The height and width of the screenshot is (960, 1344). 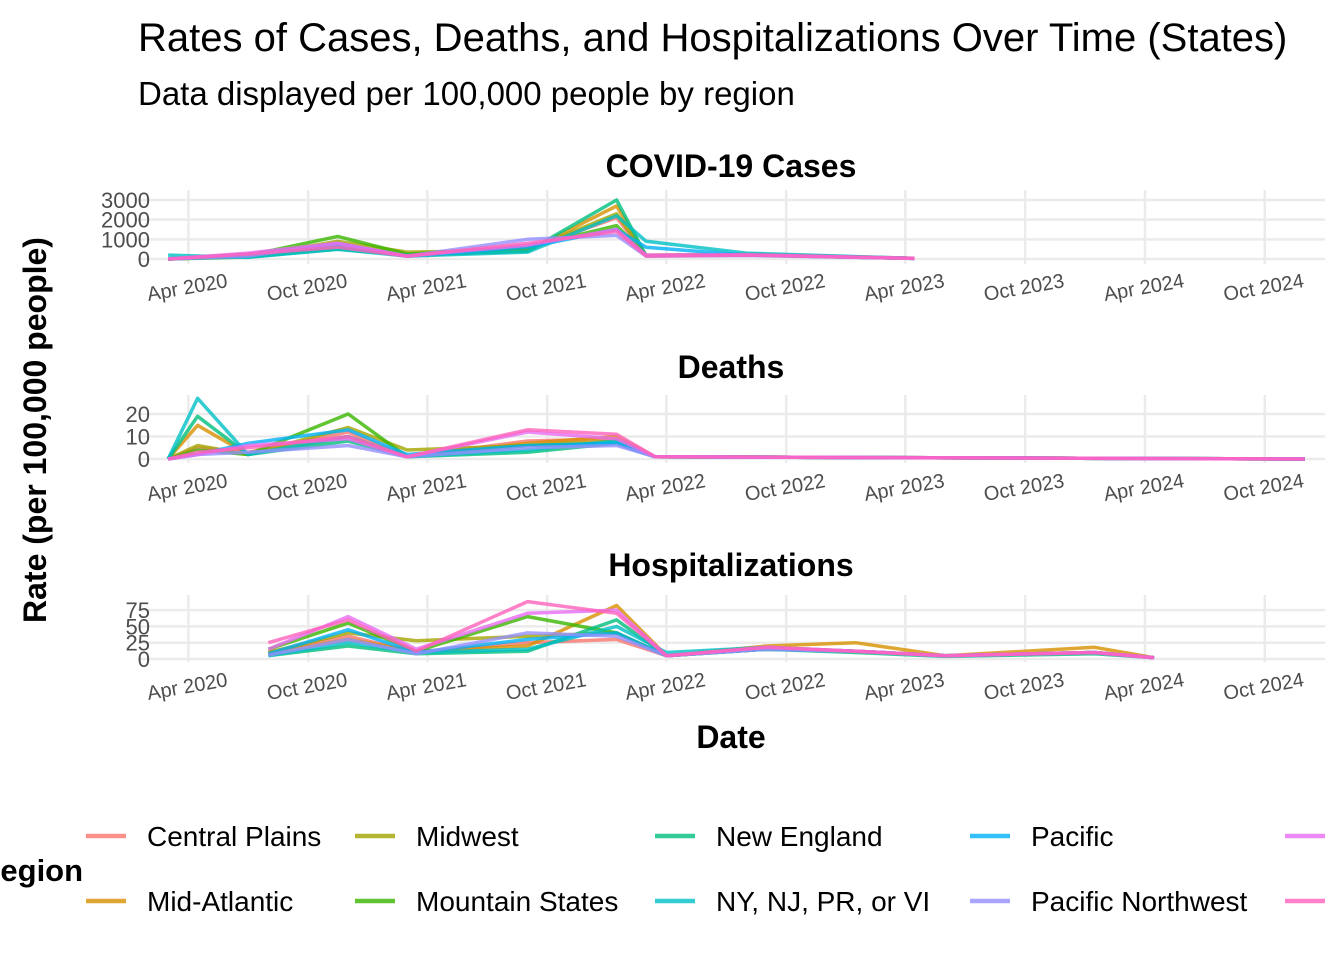 I want to click on legend-item: Pacific Northwest, so click(x=1109, y=901).